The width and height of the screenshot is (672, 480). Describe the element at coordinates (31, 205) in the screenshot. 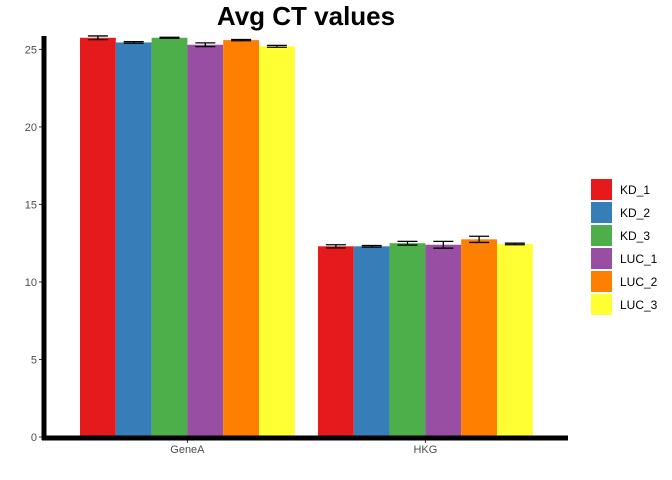

I see `y-tick-label-15: 15` at that location.